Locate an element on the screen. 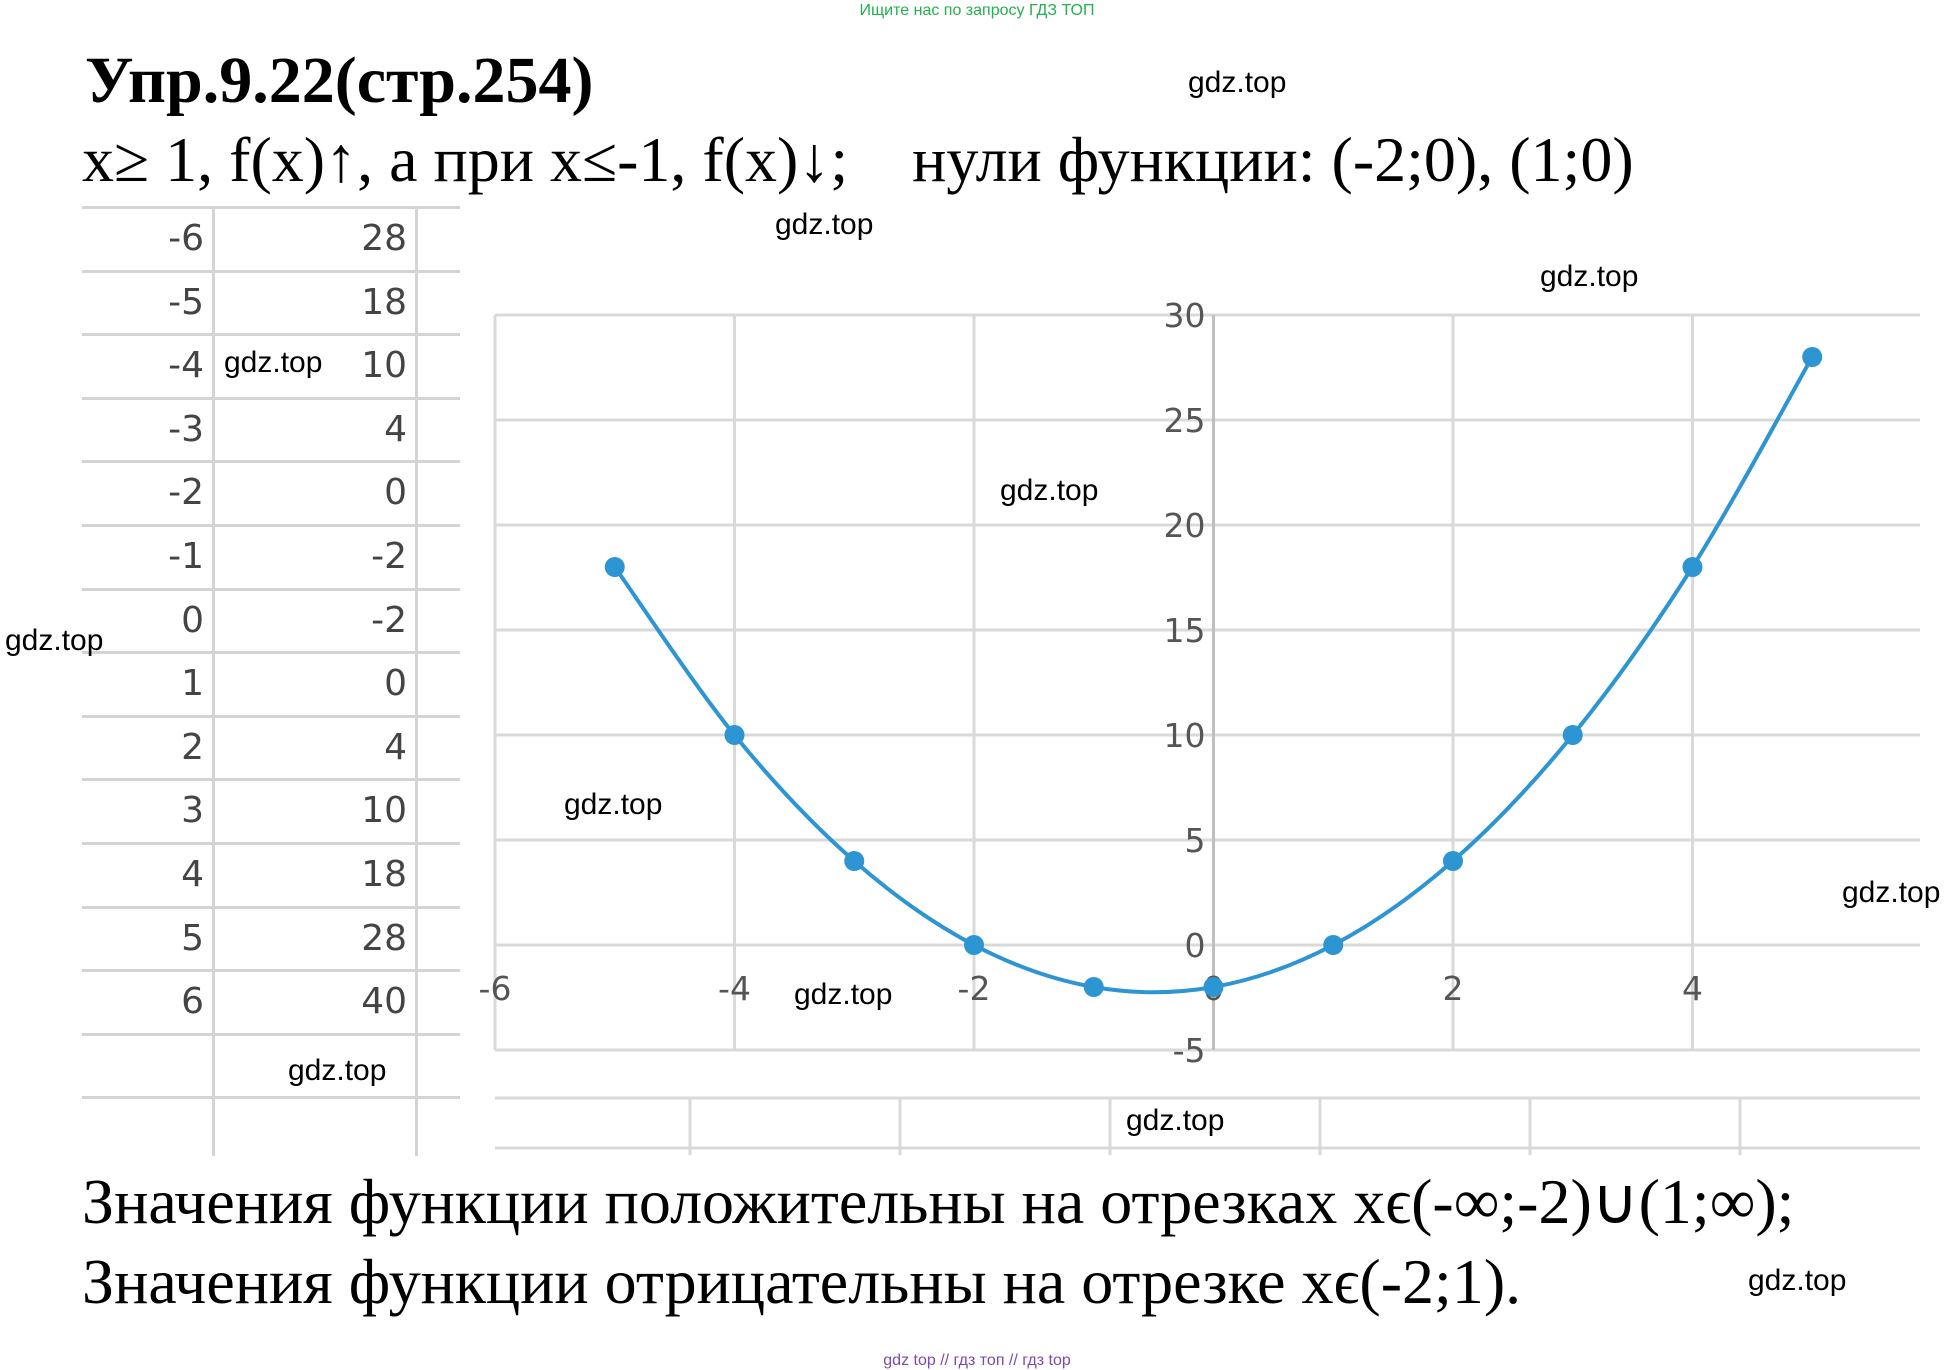  y-tick-label: 10 is located at coordinates (1184, 735).